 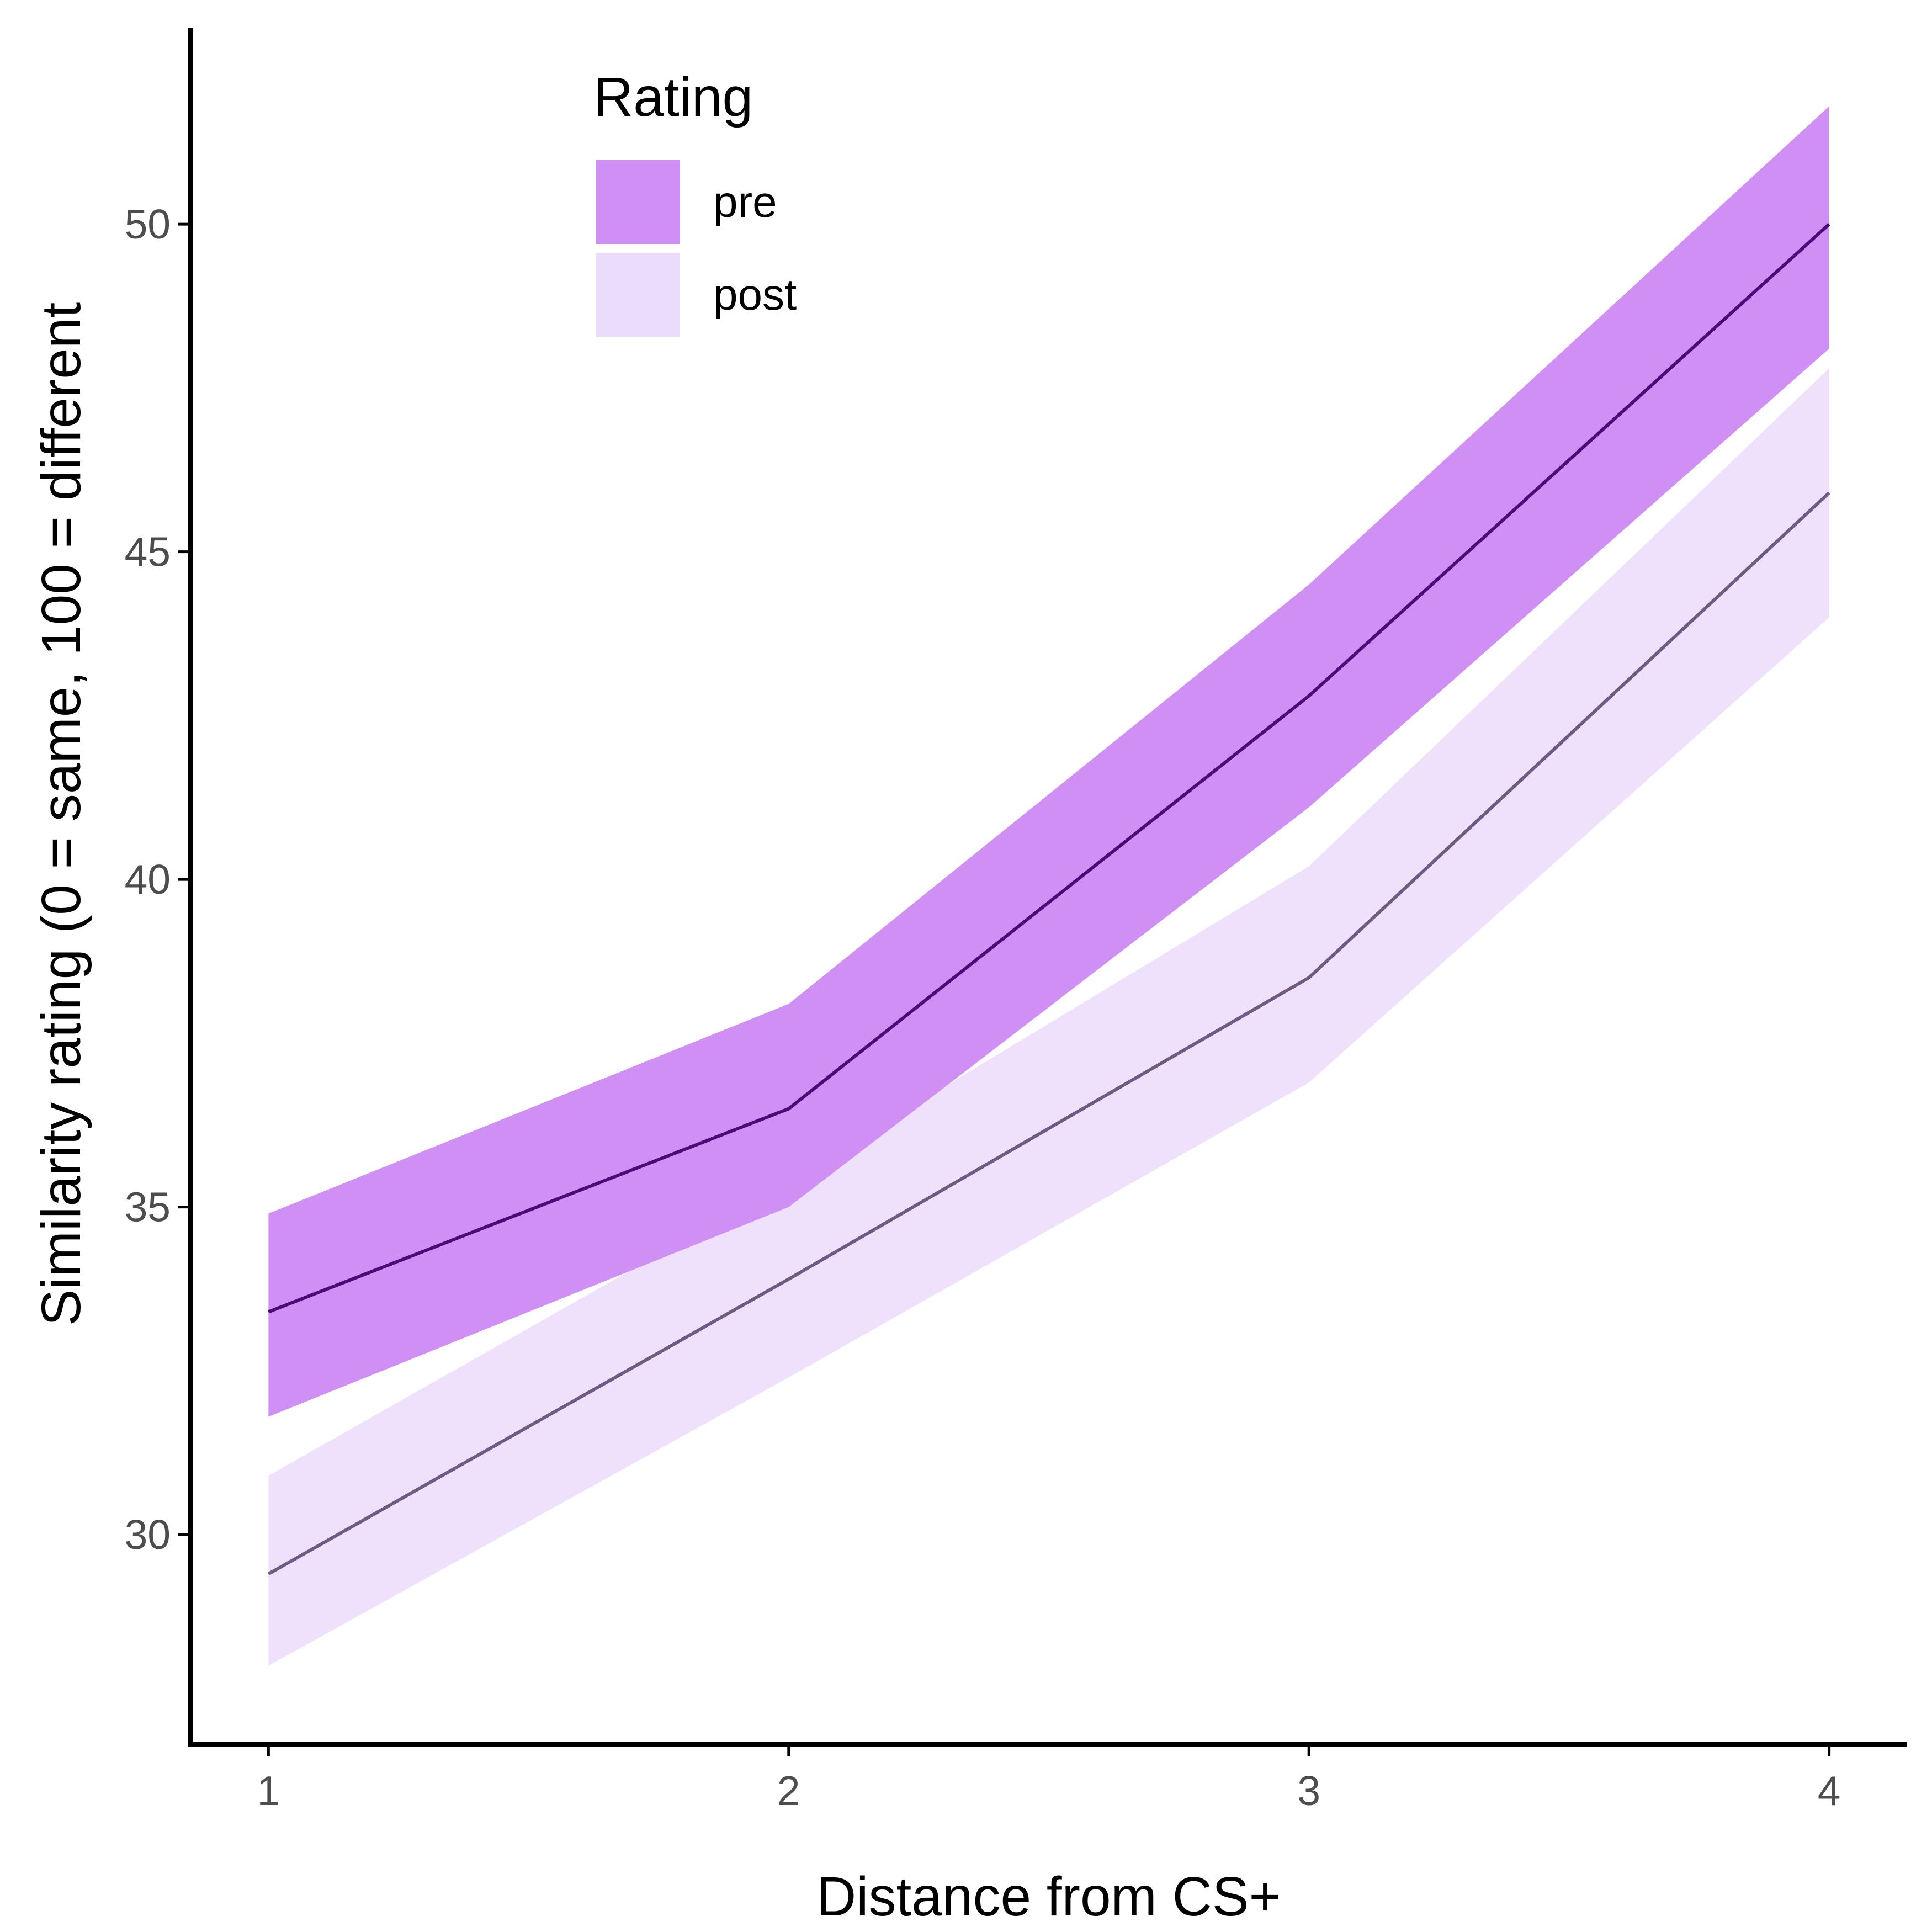 What do you see at coordinates (148, 552) in the screenshot?
I see `y-tick-label-45: 45` at bounding box center [148, 552].